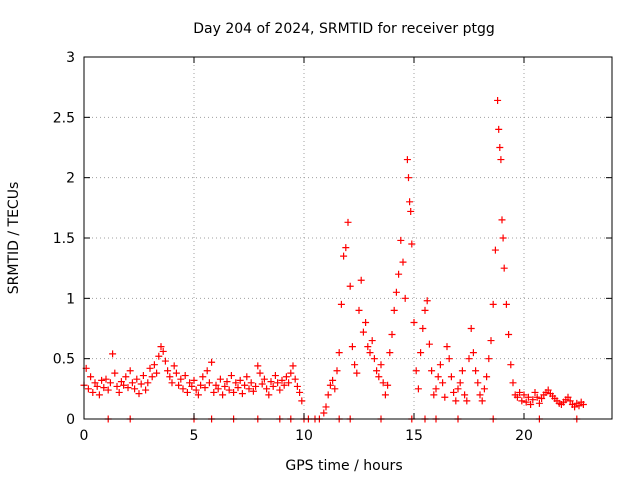 This screenshot has height=480, width=640. I want to click on y-tick-label: 2, so click(70, 179).